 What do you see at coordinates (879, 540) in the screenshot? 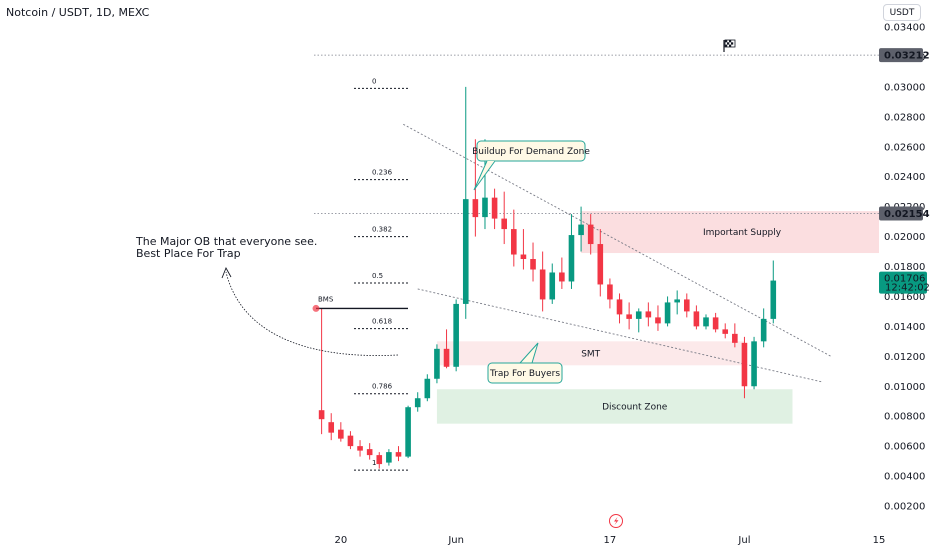
I see `x-tick-label: 15` at bounding box center [879, 540].